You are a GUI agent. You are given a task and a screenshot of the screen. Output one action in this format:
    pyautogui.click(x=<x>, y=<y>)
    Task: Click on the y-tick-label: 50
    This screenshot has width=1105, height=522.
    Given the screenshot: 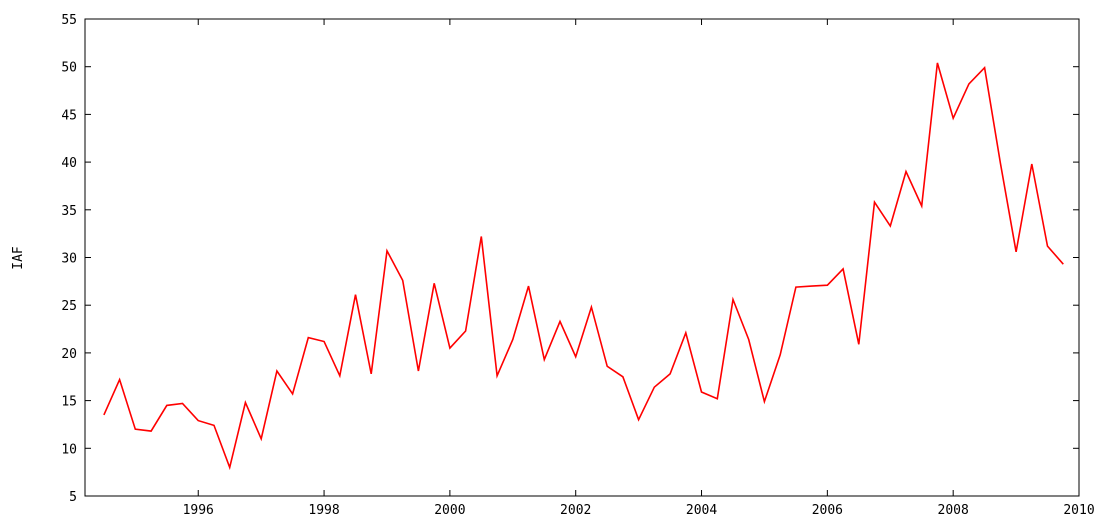 What is the action you would take?
    pyautogui.click(x=69, y=68)
    